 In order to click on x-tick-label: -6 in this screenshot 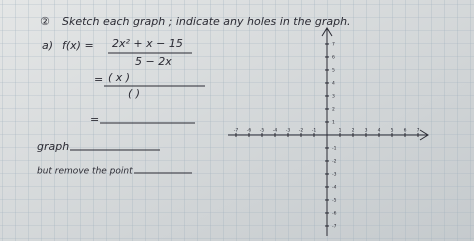, I will do `click(249, 131)`.